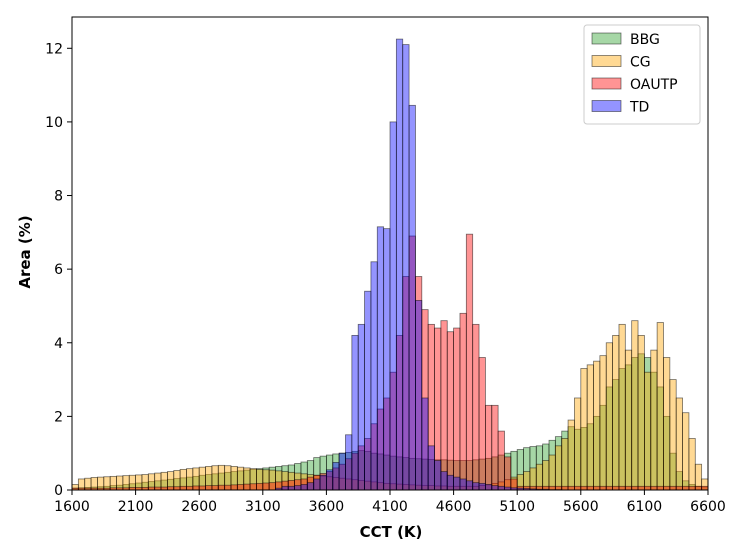  What do you see at coordinates (25, 251) in the screenshot?
I see `y-axis-label: Area (%)` at bounding box center [25, 251].